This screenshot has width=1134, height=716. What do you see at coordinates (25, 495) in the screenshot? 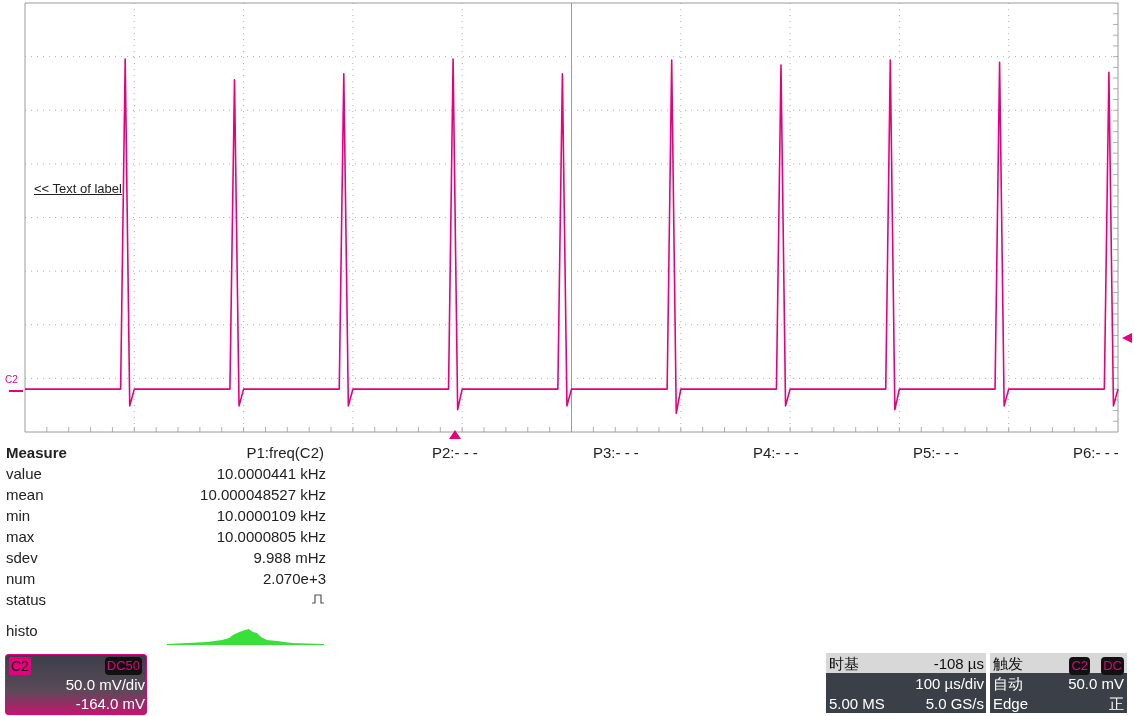
I see `text: mean` at bounding box center [25, 495].